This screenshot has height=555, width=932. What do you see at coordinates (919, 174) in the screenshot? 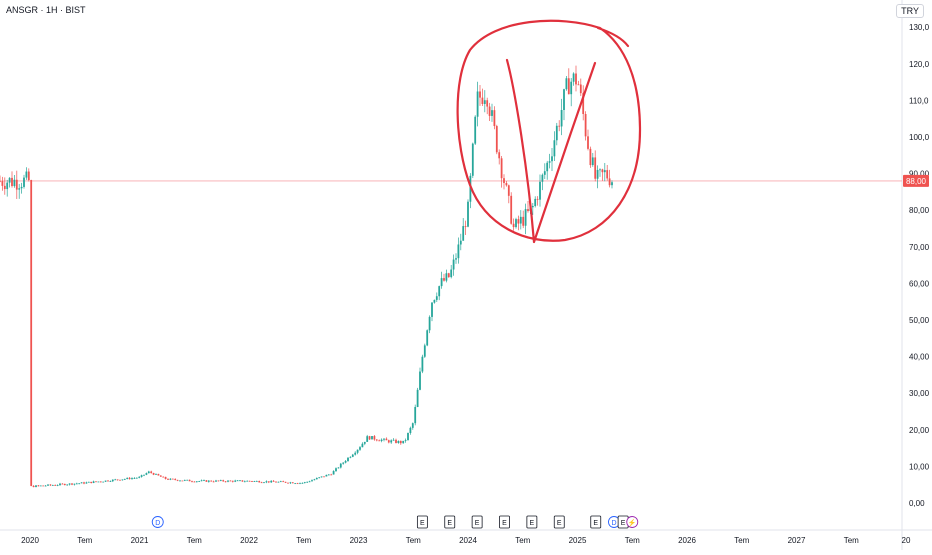
I see `y-tick-label: 90,00` at bounding box center [919, 174].